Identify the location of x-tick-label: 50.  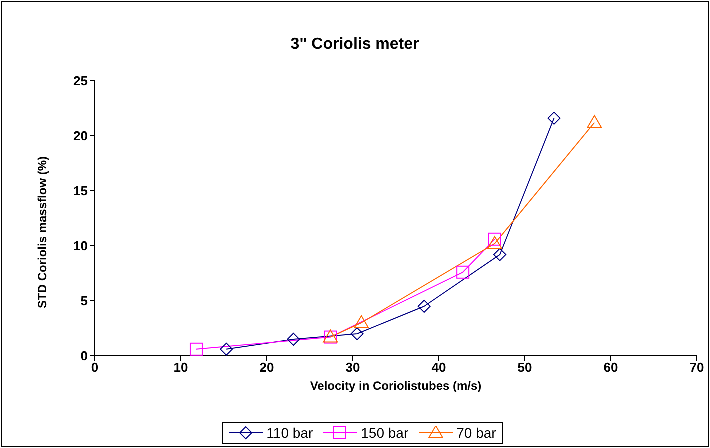
(525, 368).